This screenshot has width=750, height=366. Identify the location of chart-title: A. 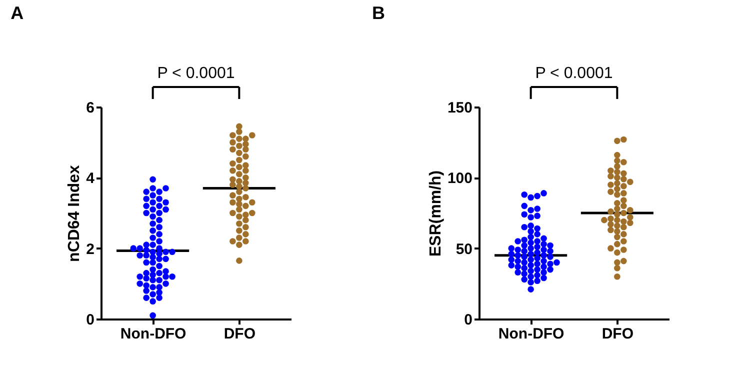
(17, 13).